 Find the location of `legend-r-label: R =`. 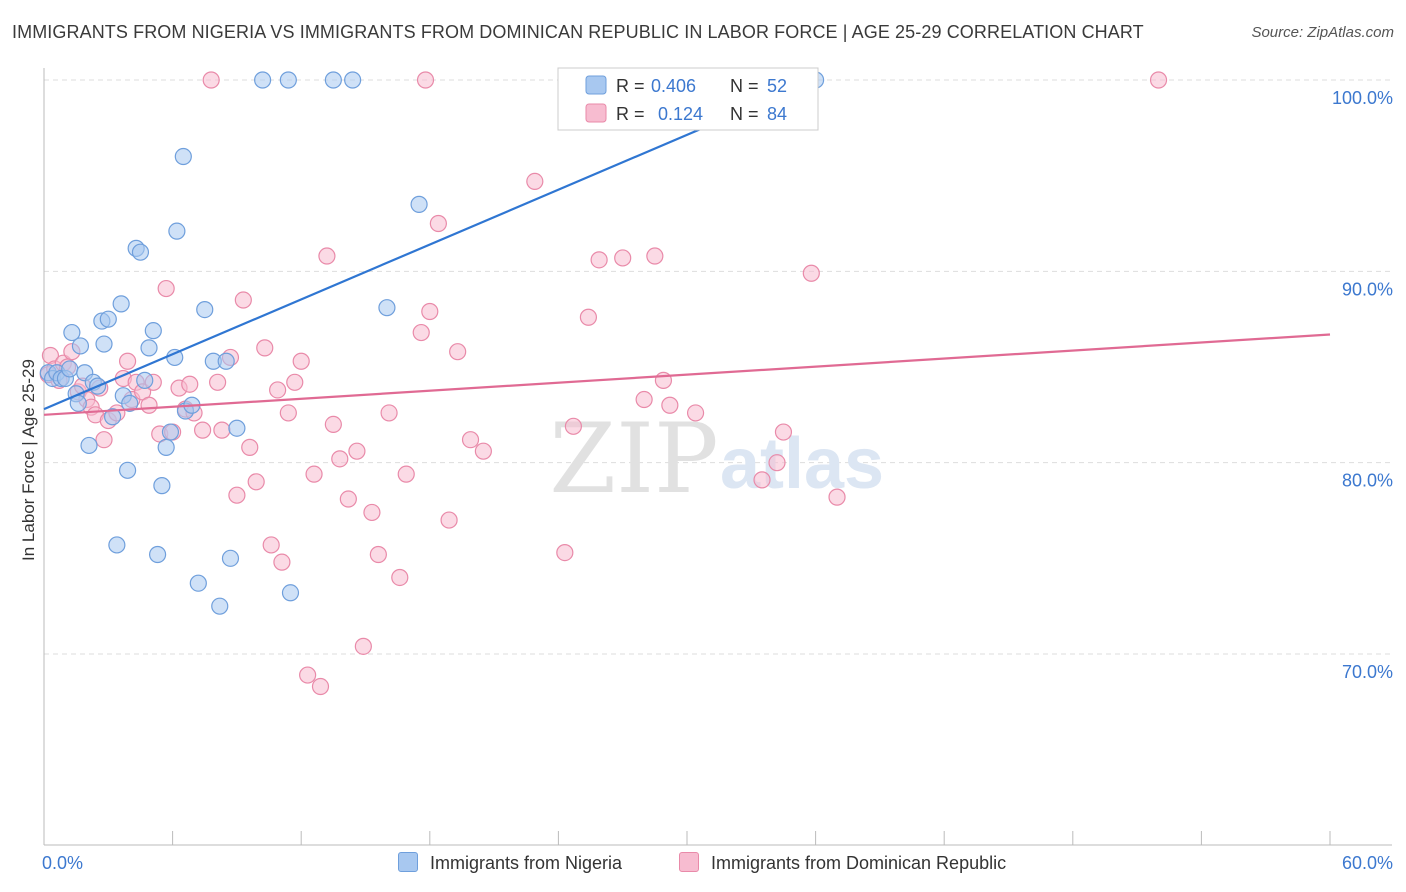

legend-r-label: R = is located at coordinates (630, 114).